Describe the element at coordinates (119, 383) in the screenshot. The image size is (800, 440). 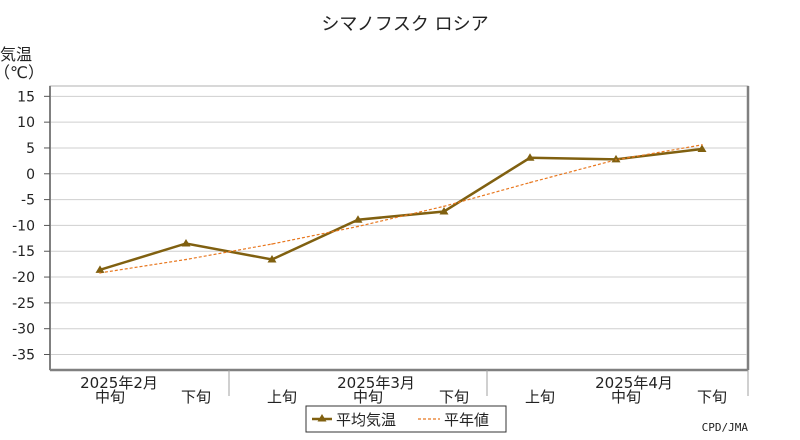
I see `month-label: 2025年2月` at that location.